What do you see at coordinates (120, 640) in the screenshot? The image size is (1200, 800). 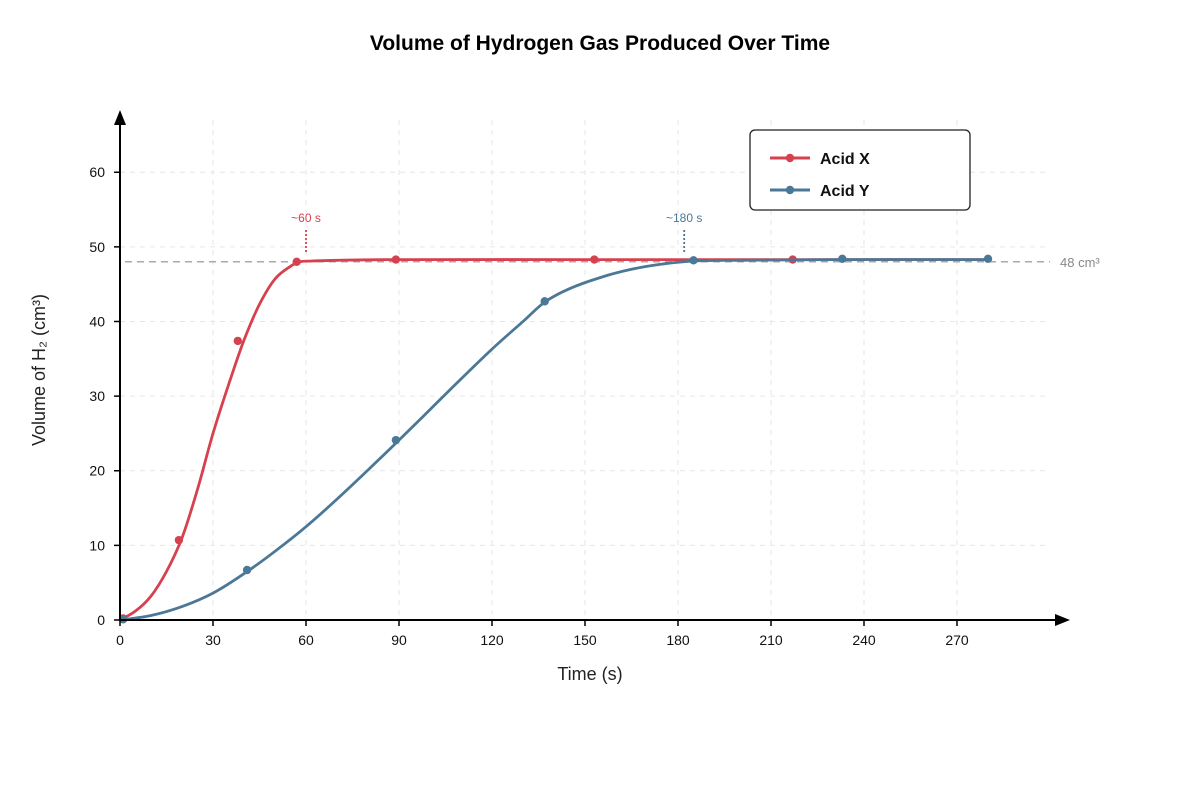 I see `x-tick-label: 0` at bounding box center [120, 640].